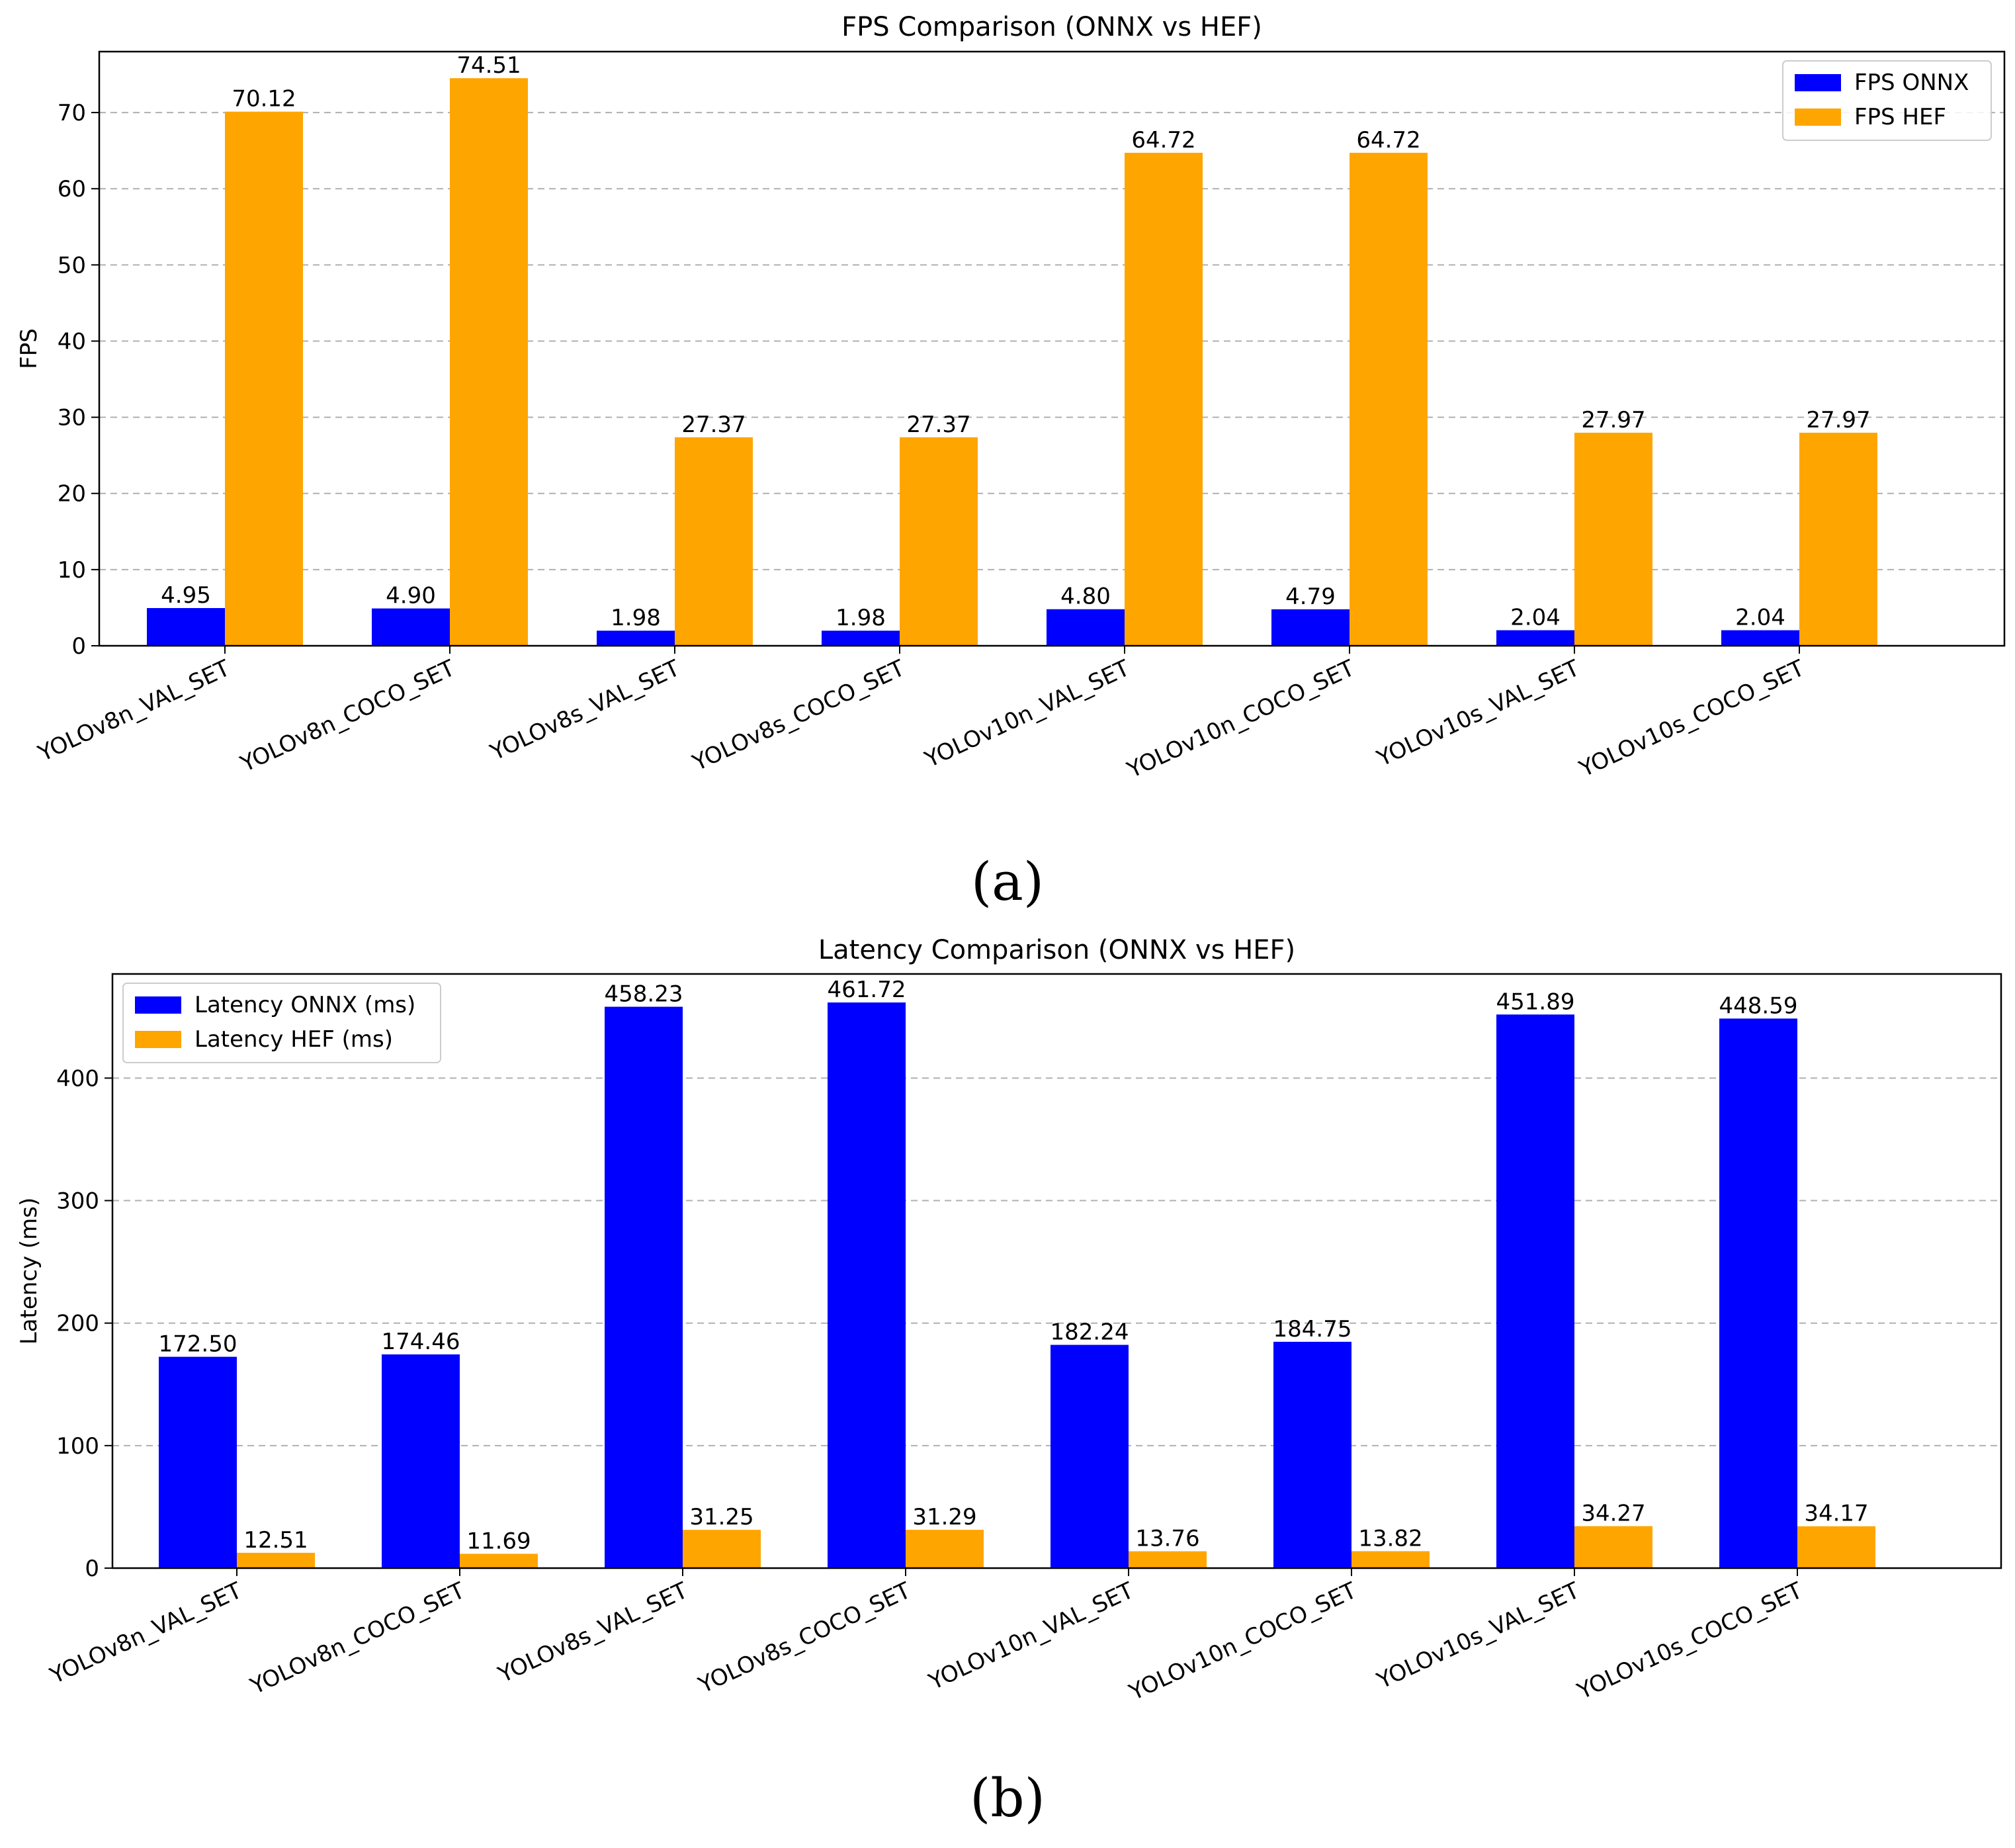 This screenshot has height=1848, width=2015. I want to click on data-label: 34.17, so click(1836, 1514).